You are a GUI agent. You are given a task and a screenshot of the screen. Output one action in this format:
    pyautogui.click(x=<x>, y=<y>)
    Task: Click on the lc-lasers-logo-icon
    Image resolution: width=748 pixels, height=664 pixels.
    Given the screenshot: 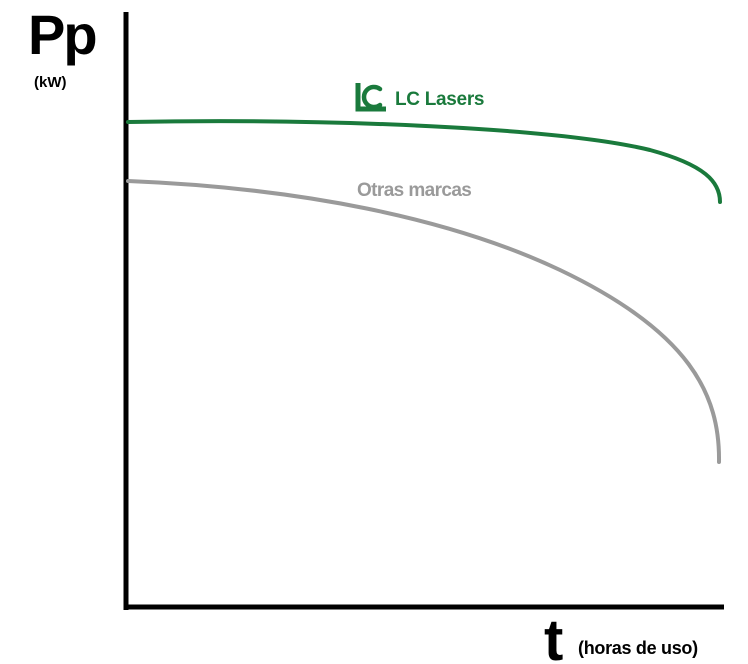 What is the action you would take?
    pyautogui.click(x=370, y=97)
    